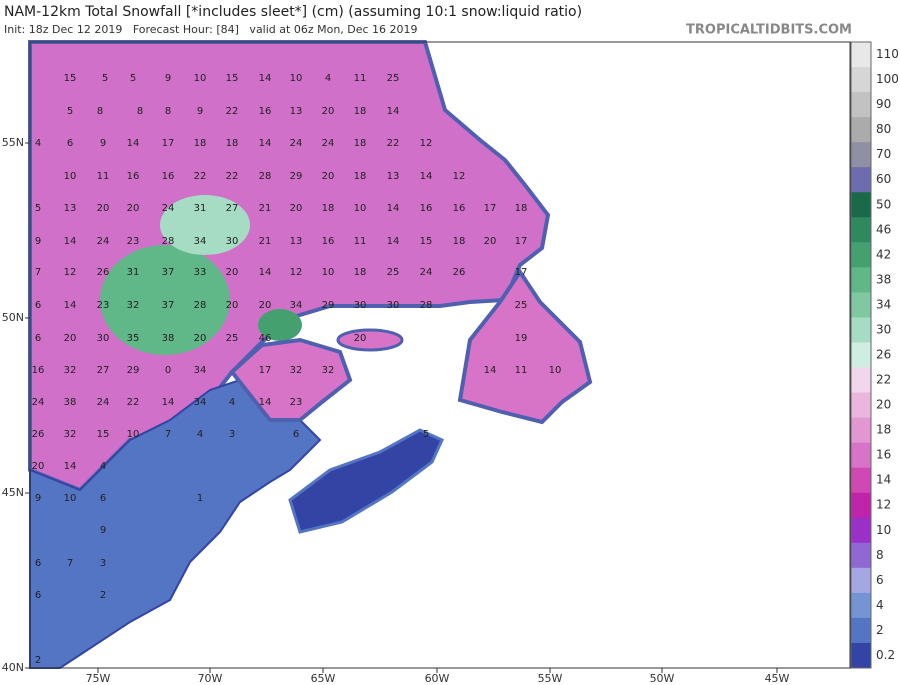 This screenshot has width=900, height=685. Describe the element at coordinates (13, 142) in the screenshot. I see `lat-label: 55N` at that location.